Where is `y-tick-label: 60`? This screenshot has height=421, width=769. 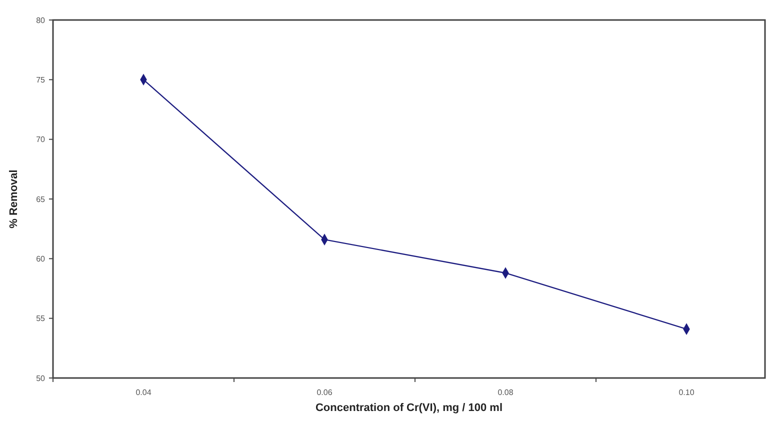
y-tick-label: 60 is located at coordinates (41, 259).